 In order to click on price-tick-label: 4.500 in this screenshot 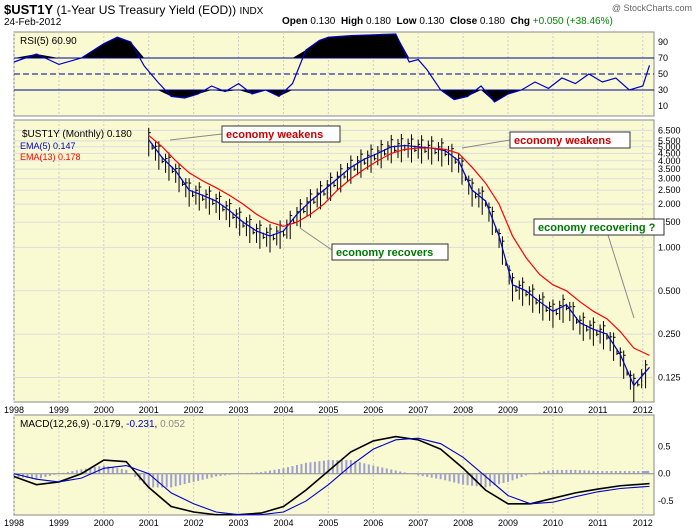, I will do `click(669, 153)`.